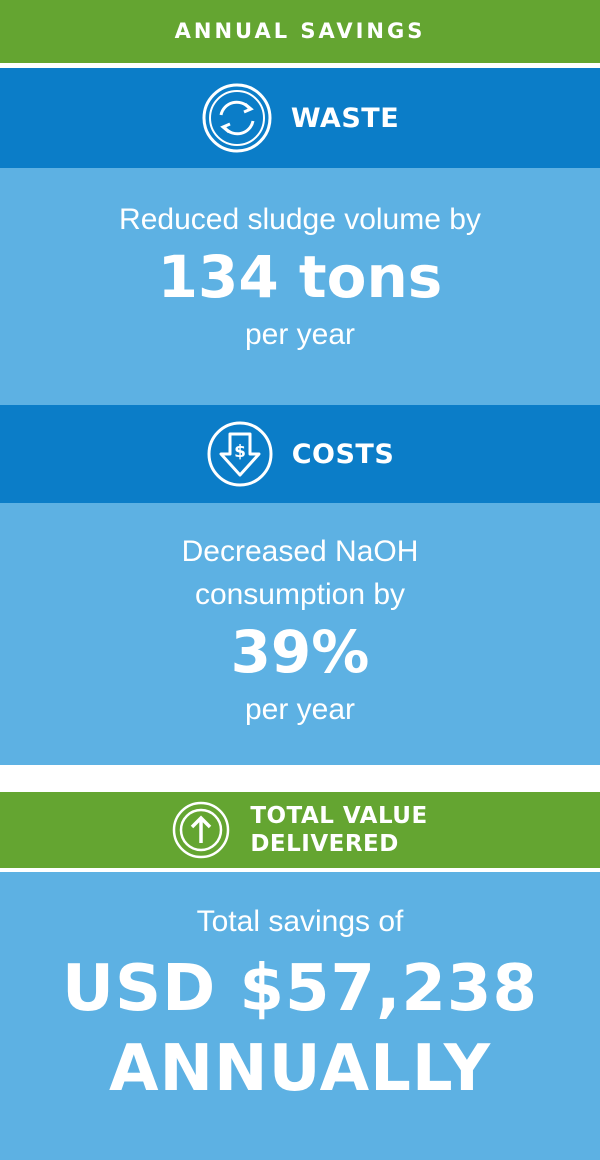 The width and height of the screenshot is (600, 1160). I want to click on total-title: TOTAL VALUE, so click(339, 816).